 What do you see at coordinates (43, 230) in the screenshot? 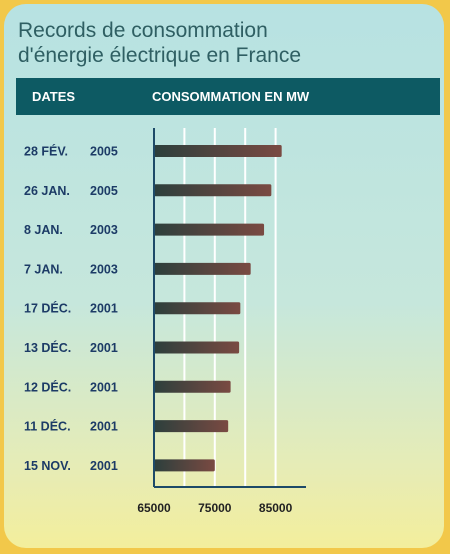
I see `category-label-day: 8 JAN.` at bounding box center [43, 230].